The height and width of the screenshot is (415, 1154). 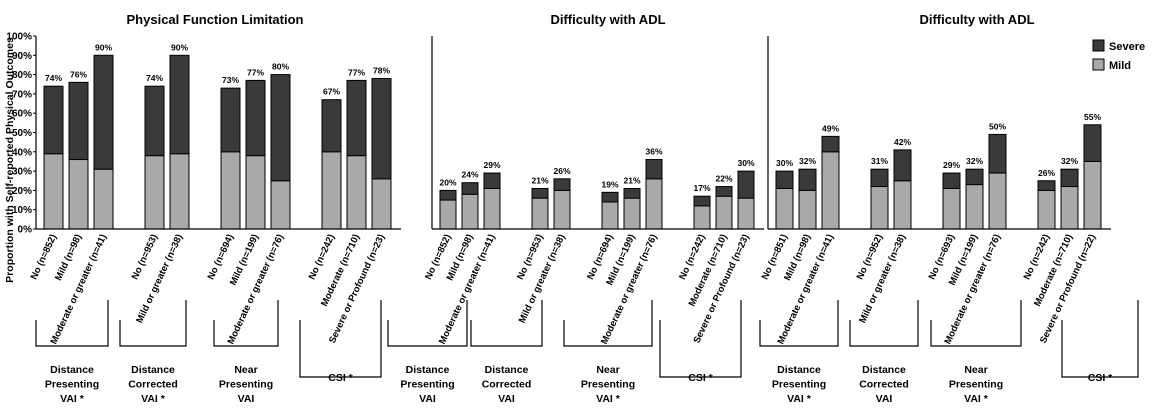 What do you see at coordinates (653, 152) in the screenshot?
I see `data-label: 36%` at bounding box center [653, 152].